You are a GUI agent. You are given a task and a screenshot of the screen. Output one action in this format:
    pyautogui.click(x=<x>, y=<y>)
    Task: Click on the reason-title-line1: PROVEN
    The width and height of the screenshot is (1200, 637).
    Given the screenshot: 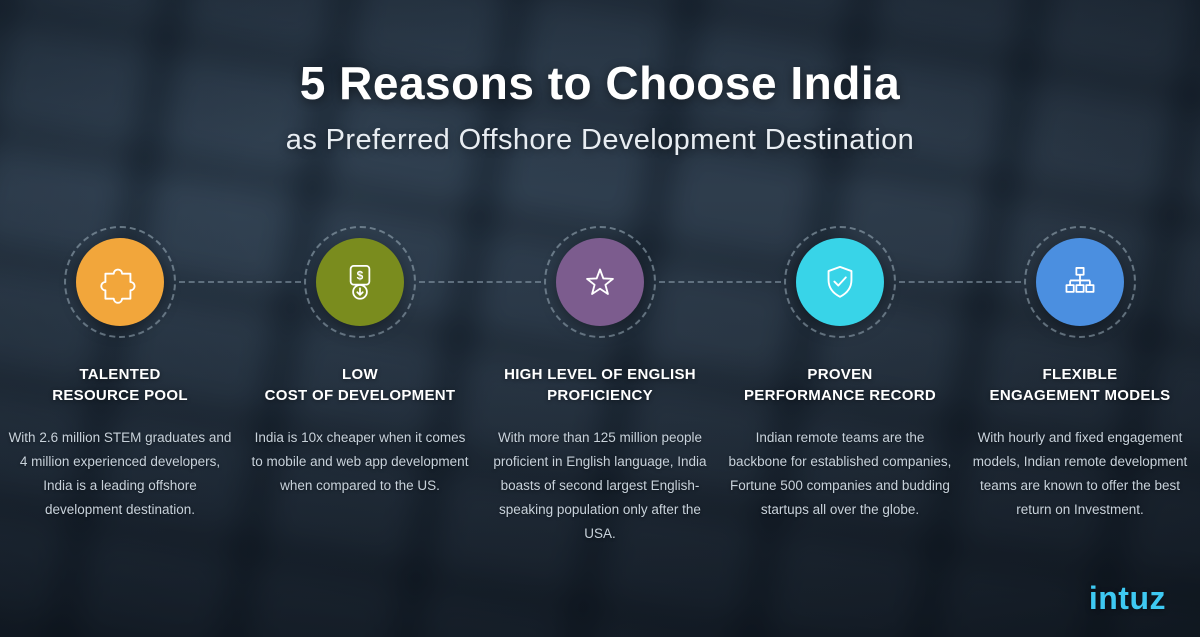 What is the action you would take?
    pyautogui.click(x=840, y=374)
    